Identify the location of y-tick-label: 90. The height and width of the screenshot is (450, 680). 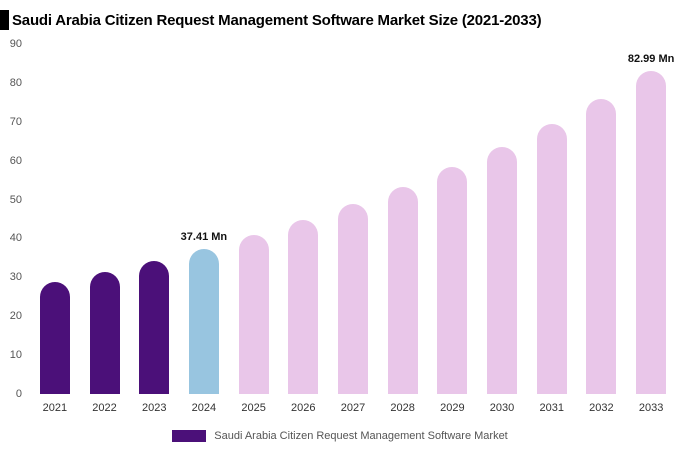
(15, 44).